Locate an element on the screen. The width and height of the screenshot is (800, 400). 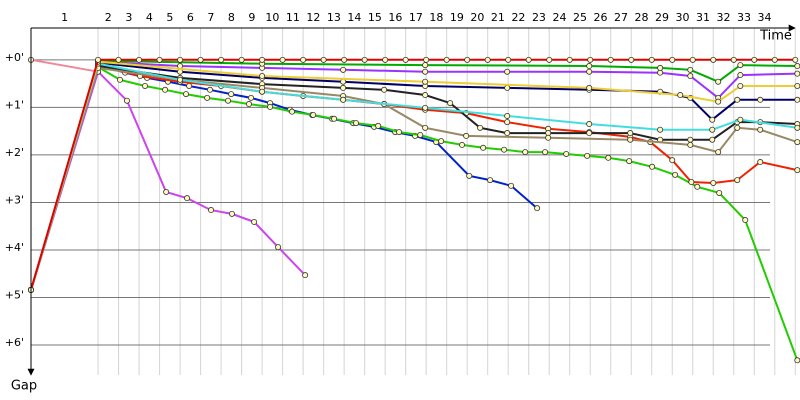
x-tick-label: 11 is located at coordinates (293, 17).